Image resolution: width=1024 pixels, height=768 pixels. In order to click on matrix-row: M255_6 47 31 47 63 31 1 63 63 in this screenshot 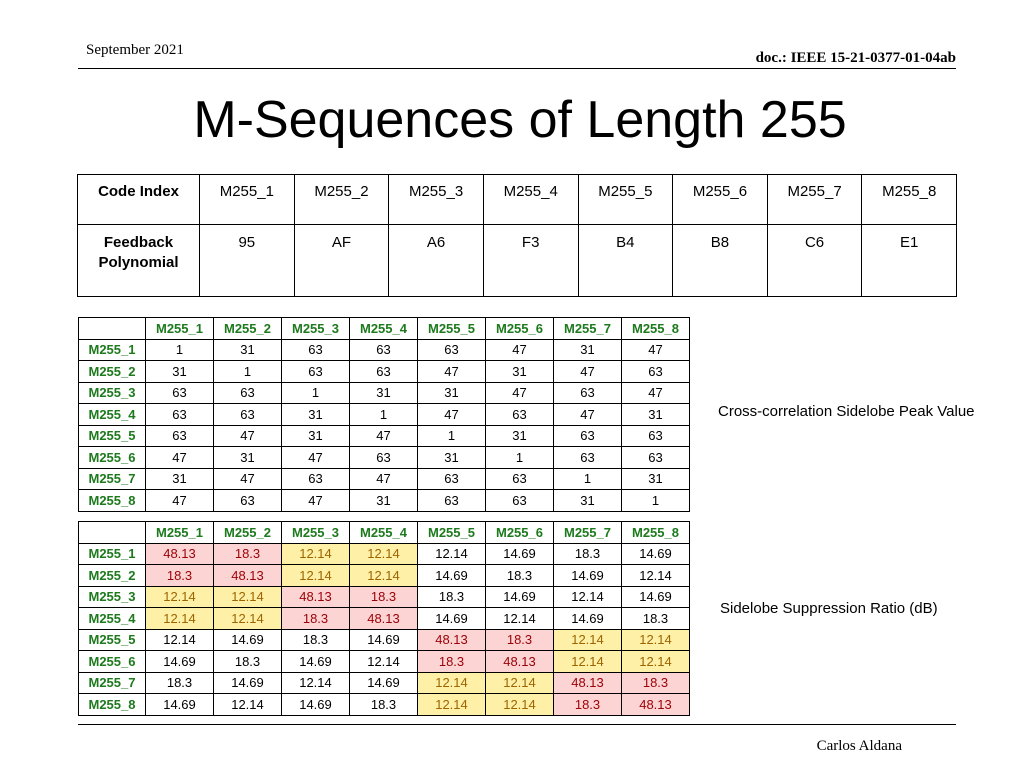, I will do `click(384, 457)`.